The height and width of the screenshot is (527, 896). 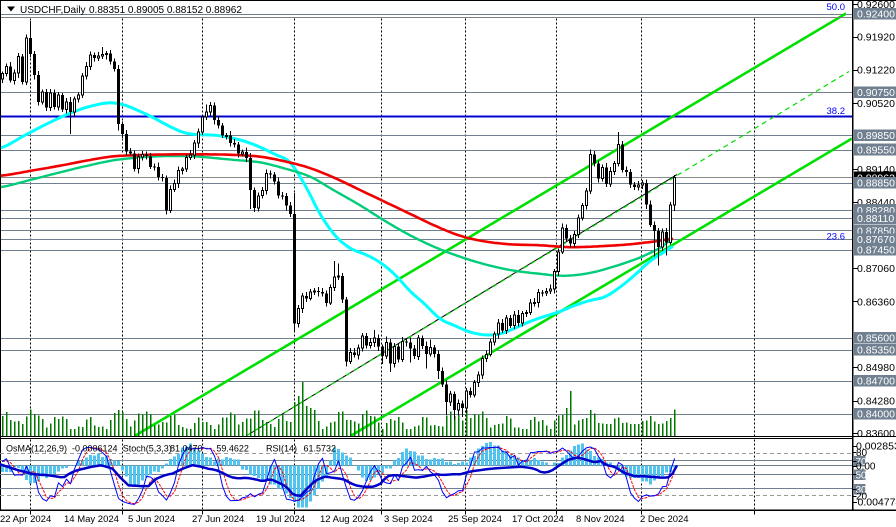 I want to click on svg-text: USDCHF,Daily, so click(x=53, y=10).